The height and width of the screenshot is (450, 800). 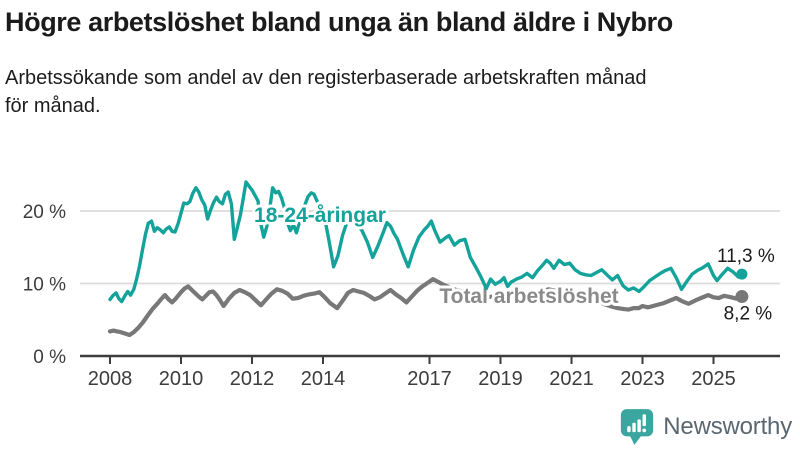 What do you see at coordinates (742, 297) in the screenshot?
I see `total-end-dot` at bounding box center [742, 297].